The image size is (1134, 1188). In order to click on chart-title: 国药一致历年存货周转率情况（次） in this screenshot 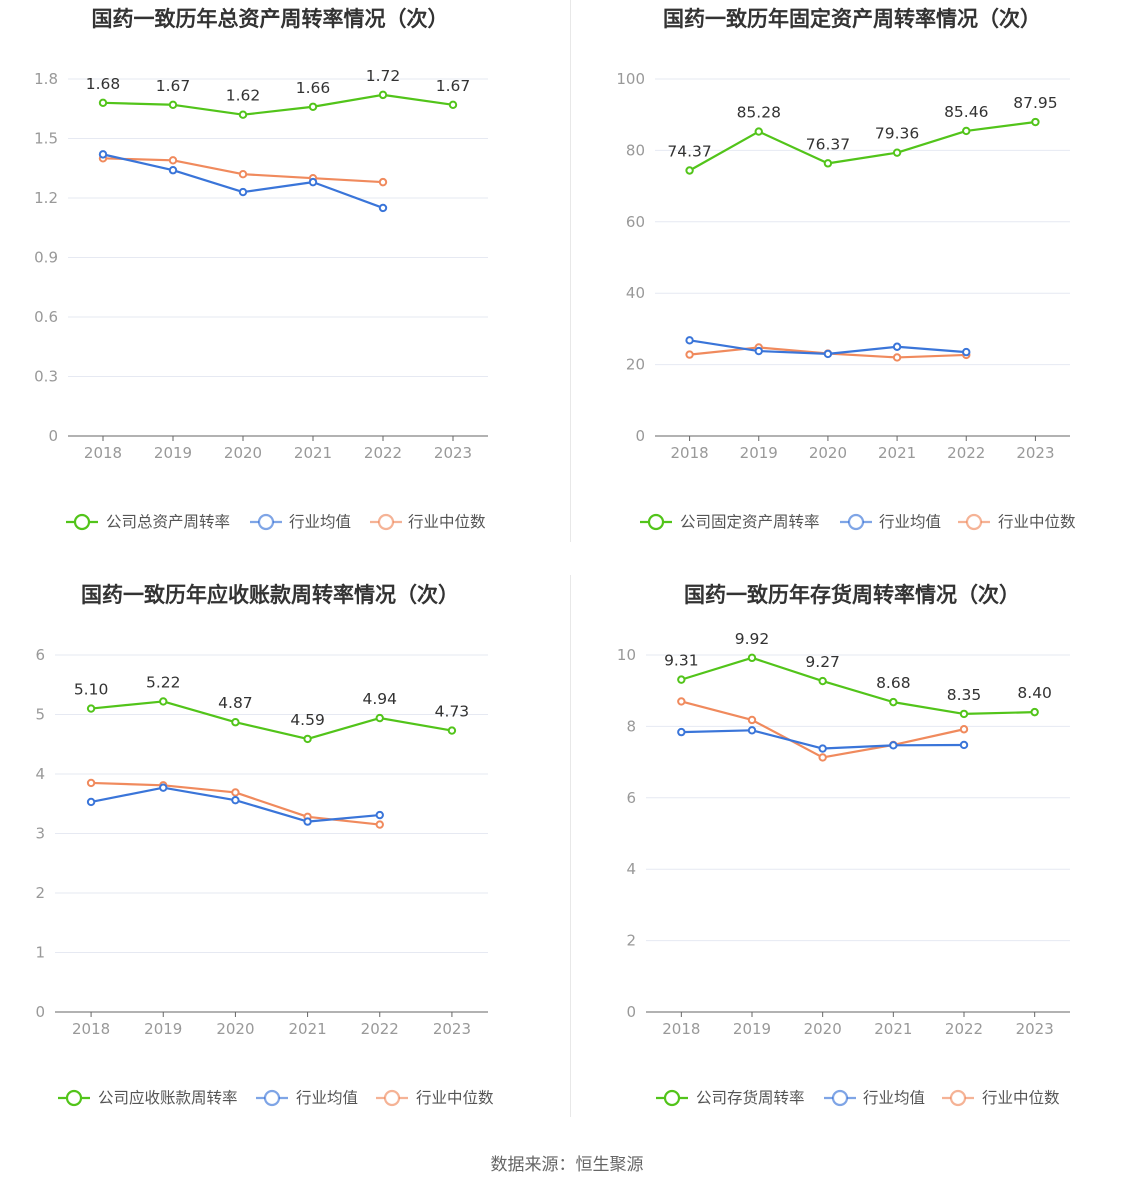, I will do `click(852, 595)`.